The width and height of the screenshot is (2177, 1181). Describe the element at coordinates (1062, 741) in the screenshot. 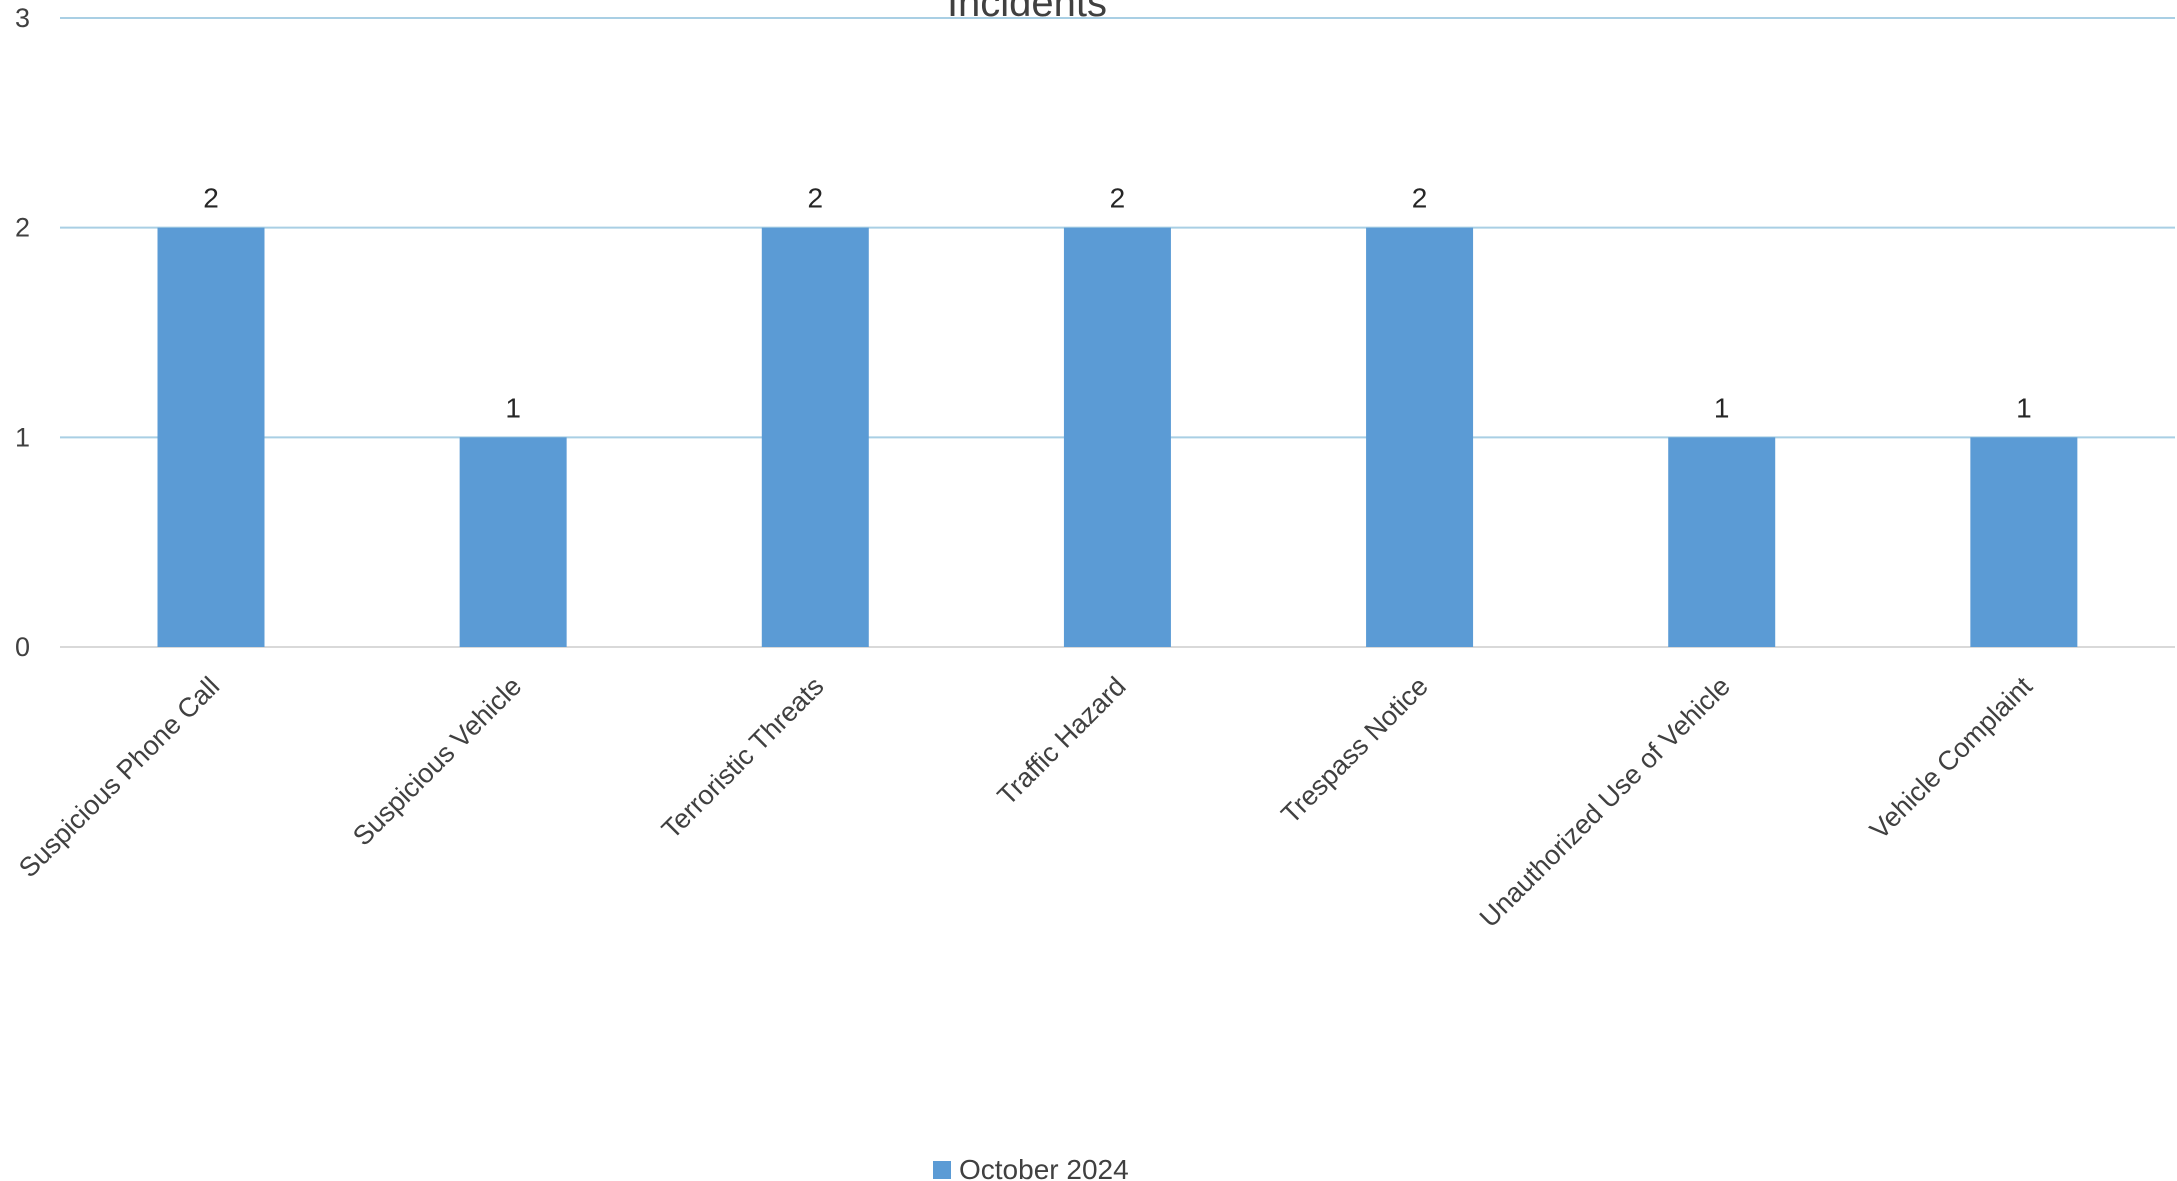

I see `x-tick-label: Traffic Hazard` at that location.